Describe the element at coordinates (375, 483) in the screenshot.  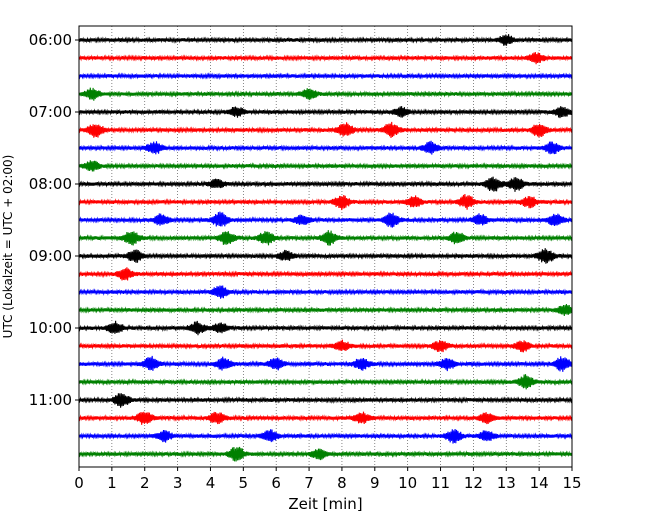
I see `x-tick-label: 9` at that location.